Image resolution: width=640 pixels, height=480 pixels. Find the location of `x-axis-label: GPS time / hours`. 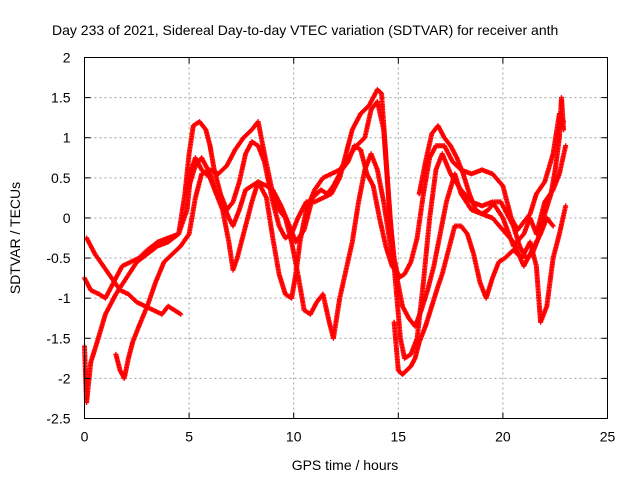

x-axis-label: GPS time / hours is located at coordinates (345, 465).